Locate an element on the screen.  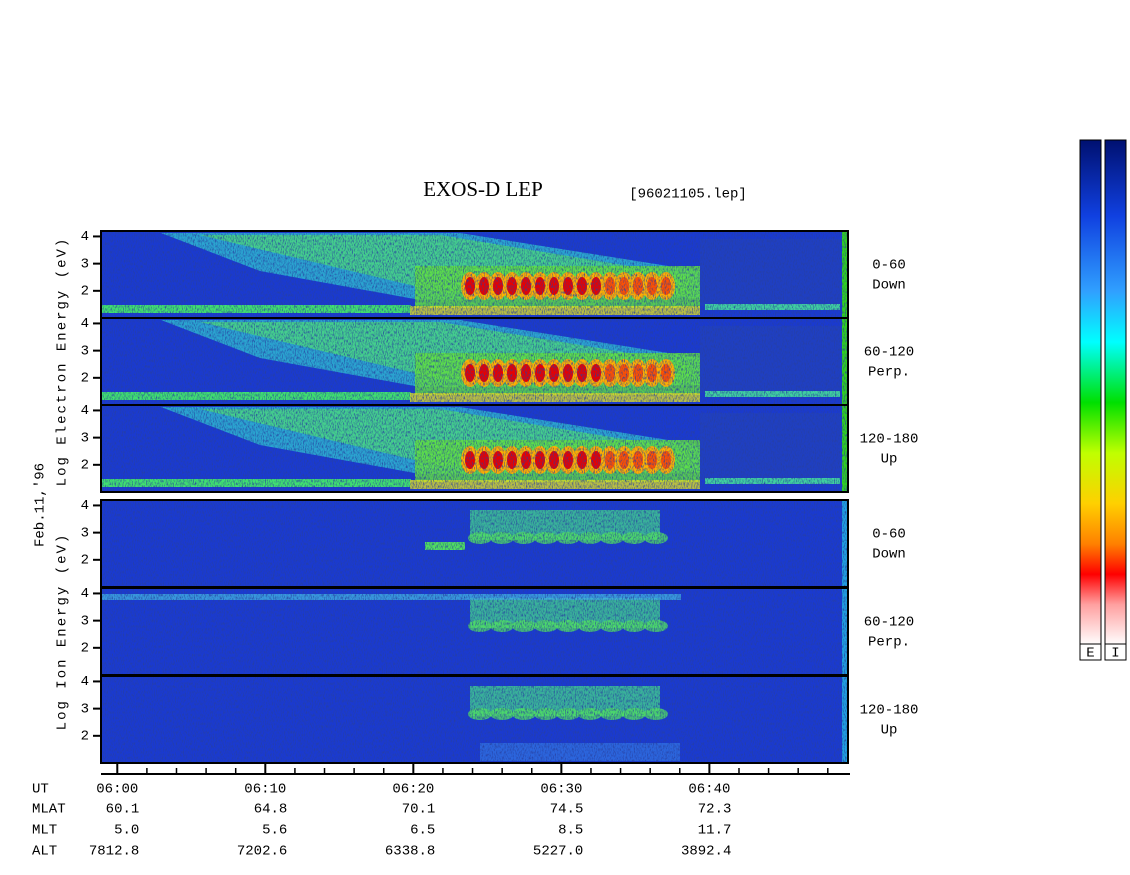
ephemeris-value: 11.7 is located at coordinates (715, 831).